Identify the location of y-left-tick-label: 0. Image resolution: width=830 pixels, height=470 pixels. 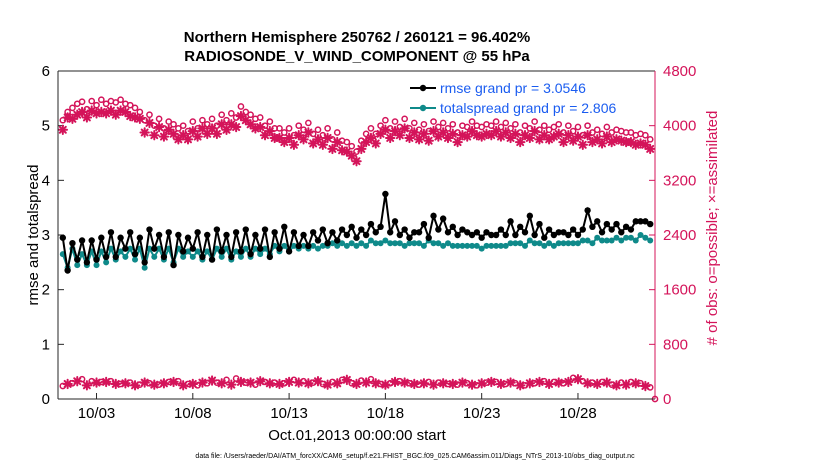
(46, 399).